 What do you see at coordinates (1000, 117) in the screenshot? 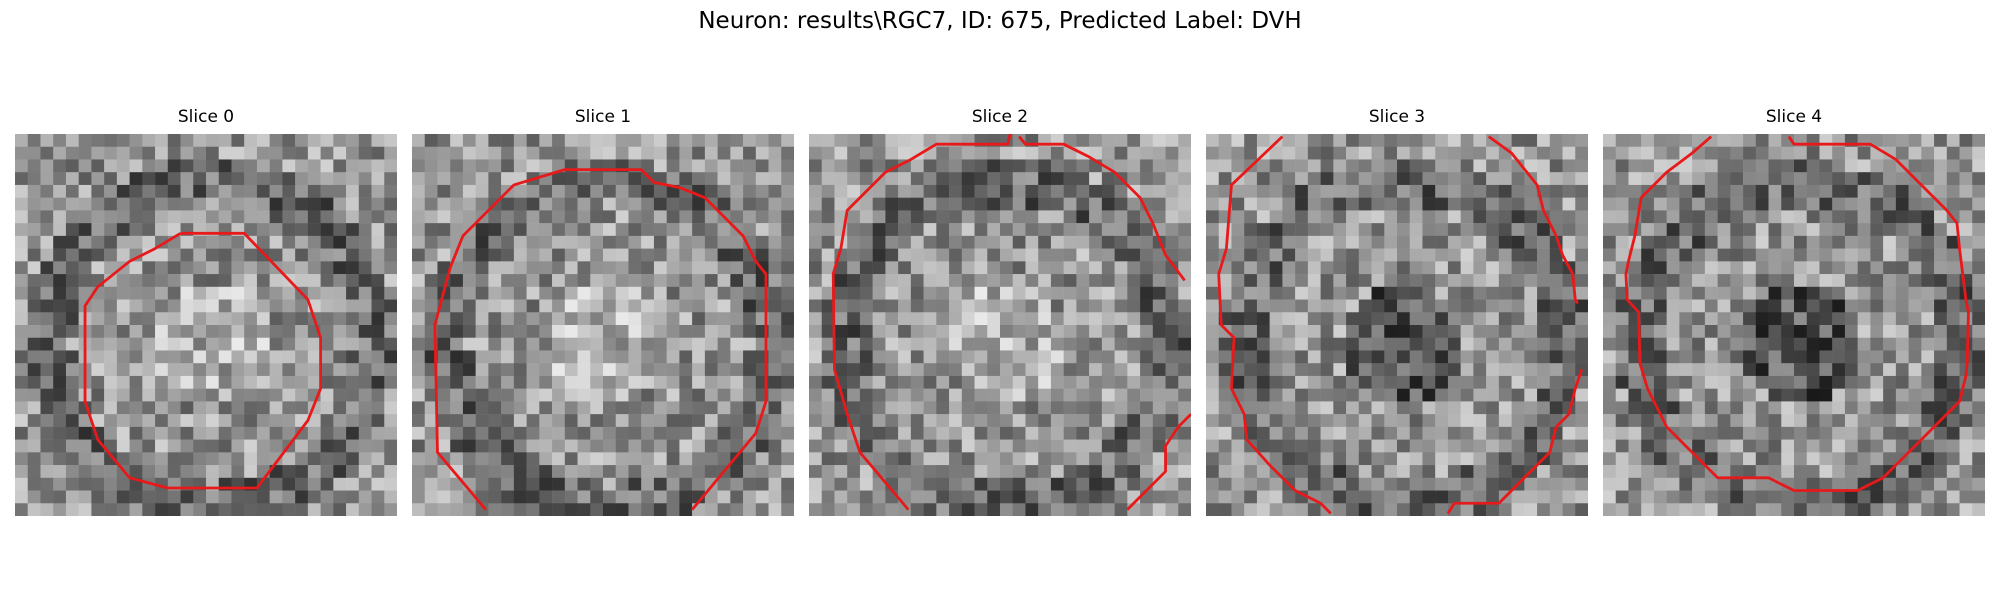
I see `slice-title-2: Slice 2` at bounding box center [1000, 117].